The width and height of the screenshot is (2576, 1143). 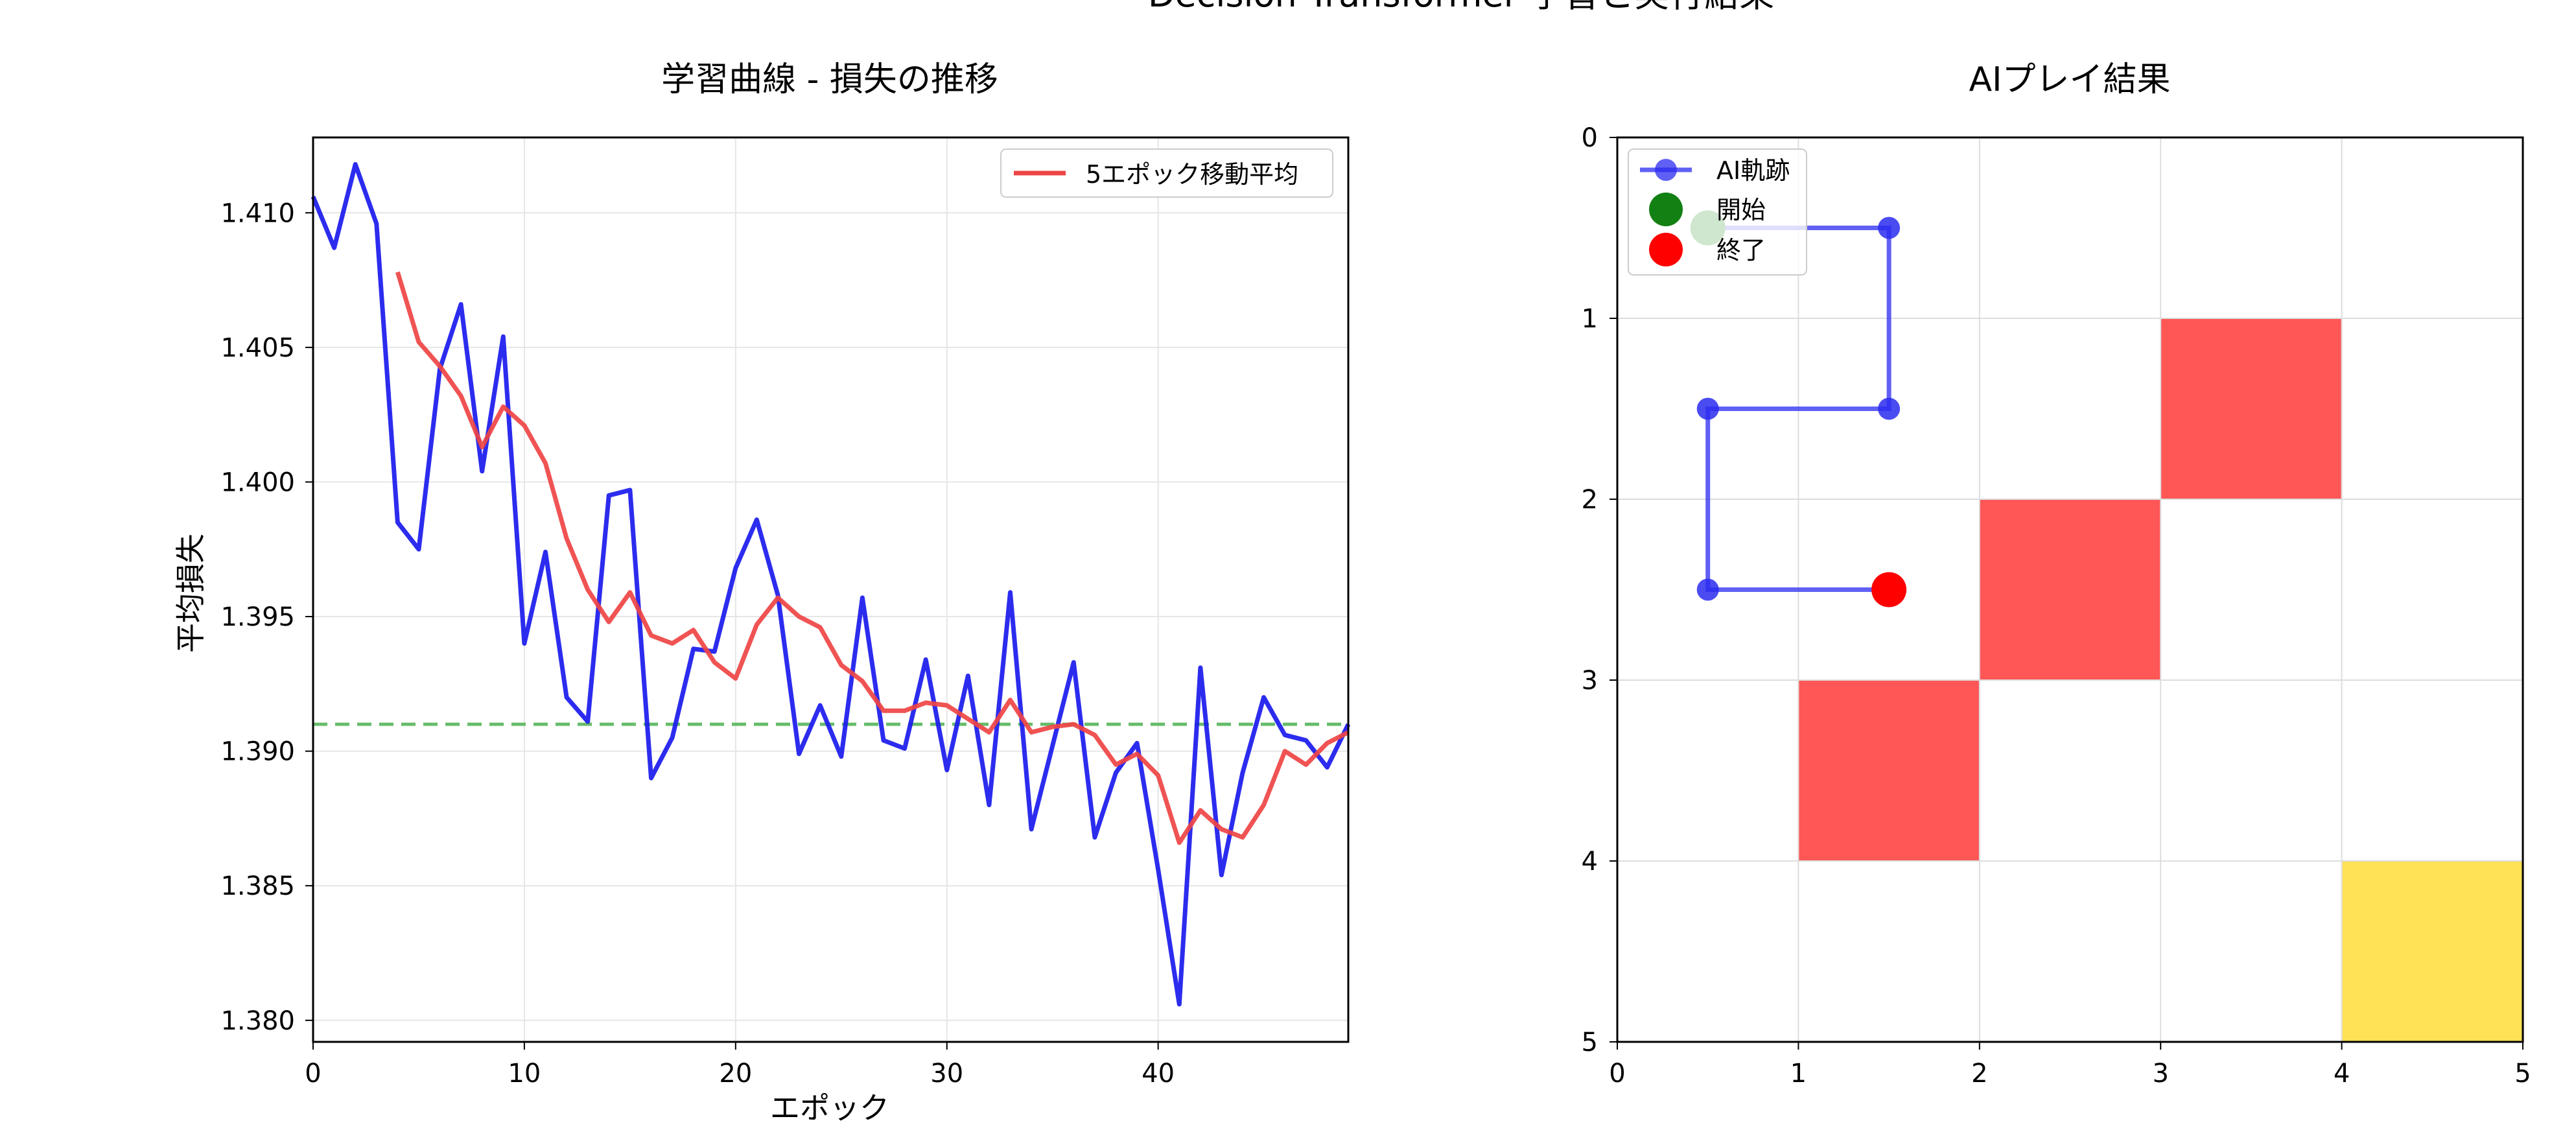 I want to click on x-tick-label: 10, so click(x=524, y=1074).